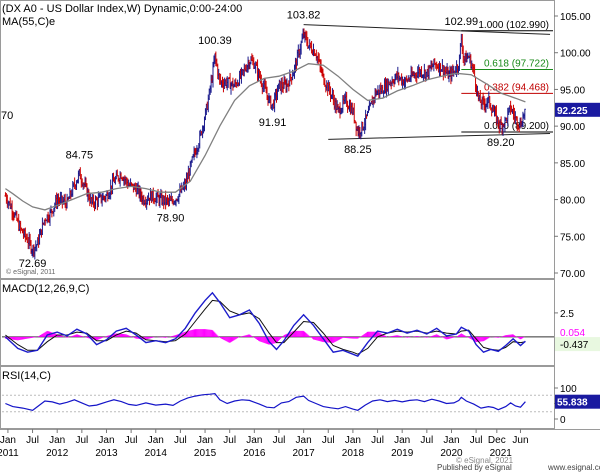 The image size is (600, 472). I want to click on rsi-label: RSI(14,C), so click(26, 376).